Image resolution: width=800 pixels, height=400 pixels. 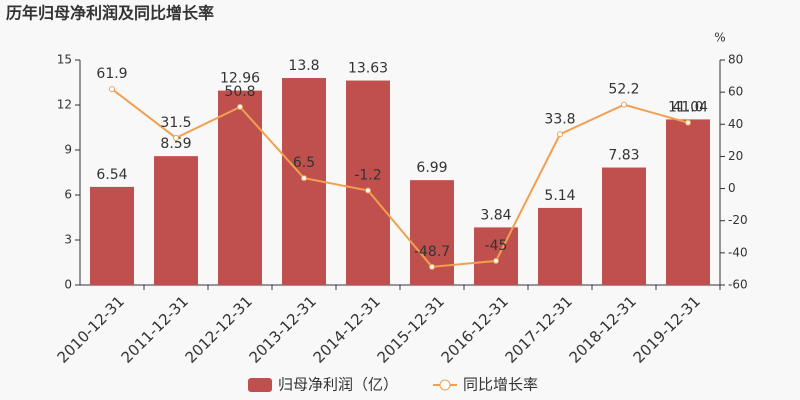 I want to click on y-tick-label: 3, so click(x=68, y=240).